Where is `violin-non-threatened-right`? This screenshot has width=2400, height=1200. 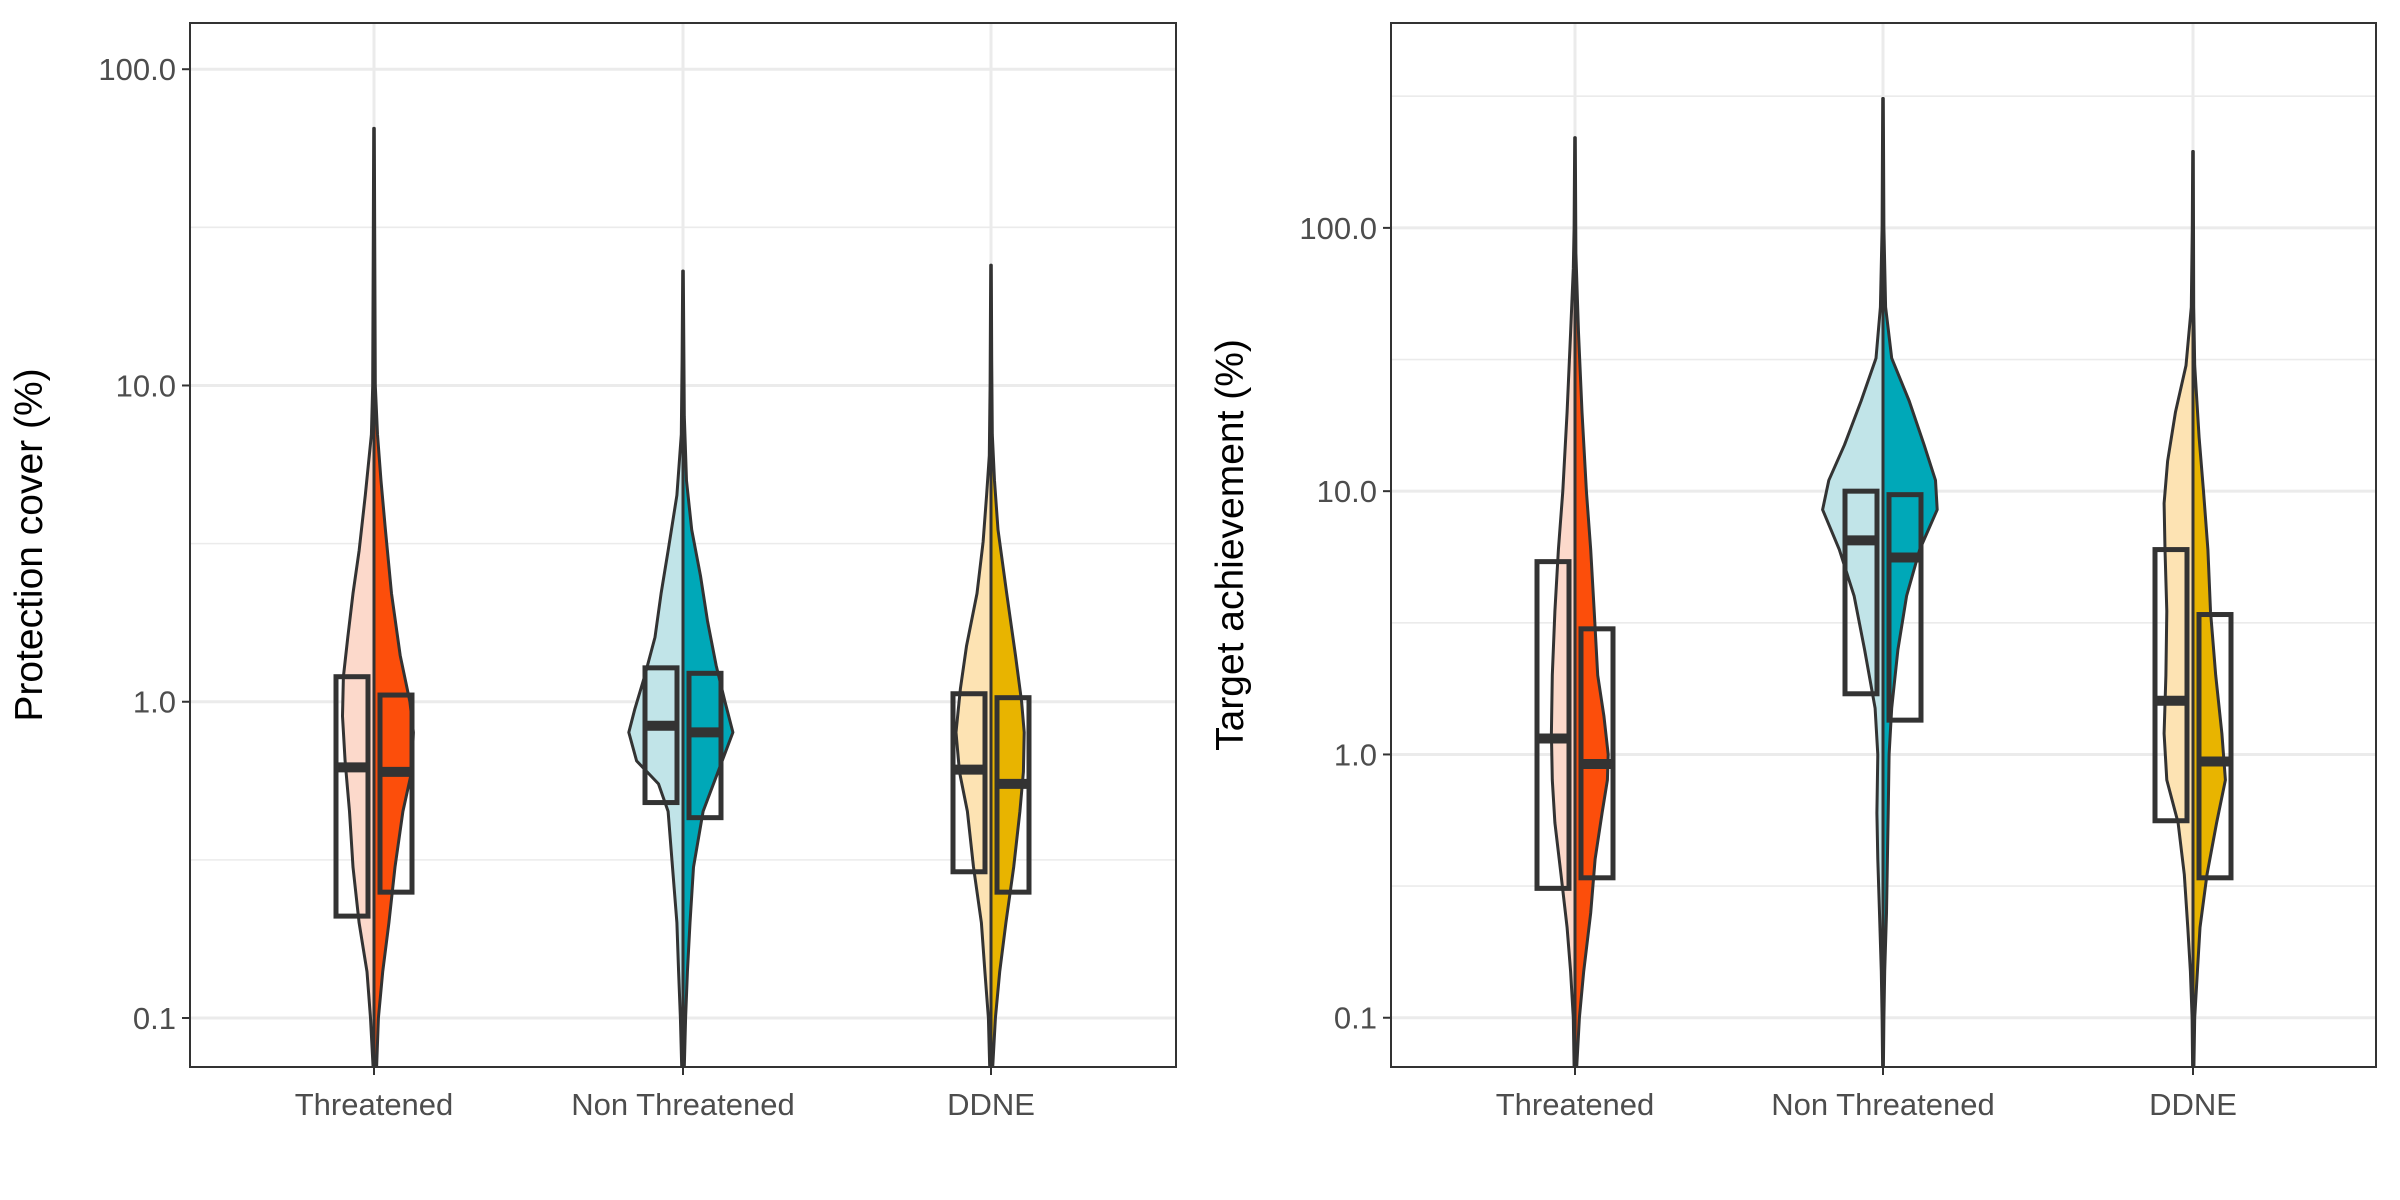
violin-non-threatened-right is located at coordinates (1910, 582).